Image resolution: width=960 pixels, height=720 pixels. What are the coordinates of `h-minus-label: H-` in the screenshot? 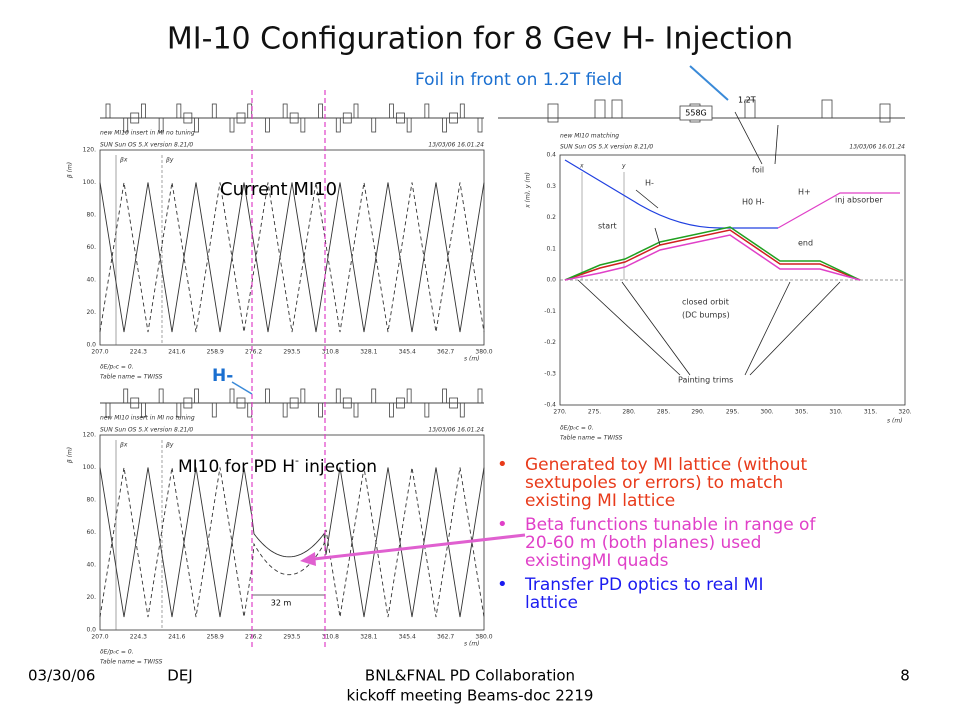 It's located at (649, 183).